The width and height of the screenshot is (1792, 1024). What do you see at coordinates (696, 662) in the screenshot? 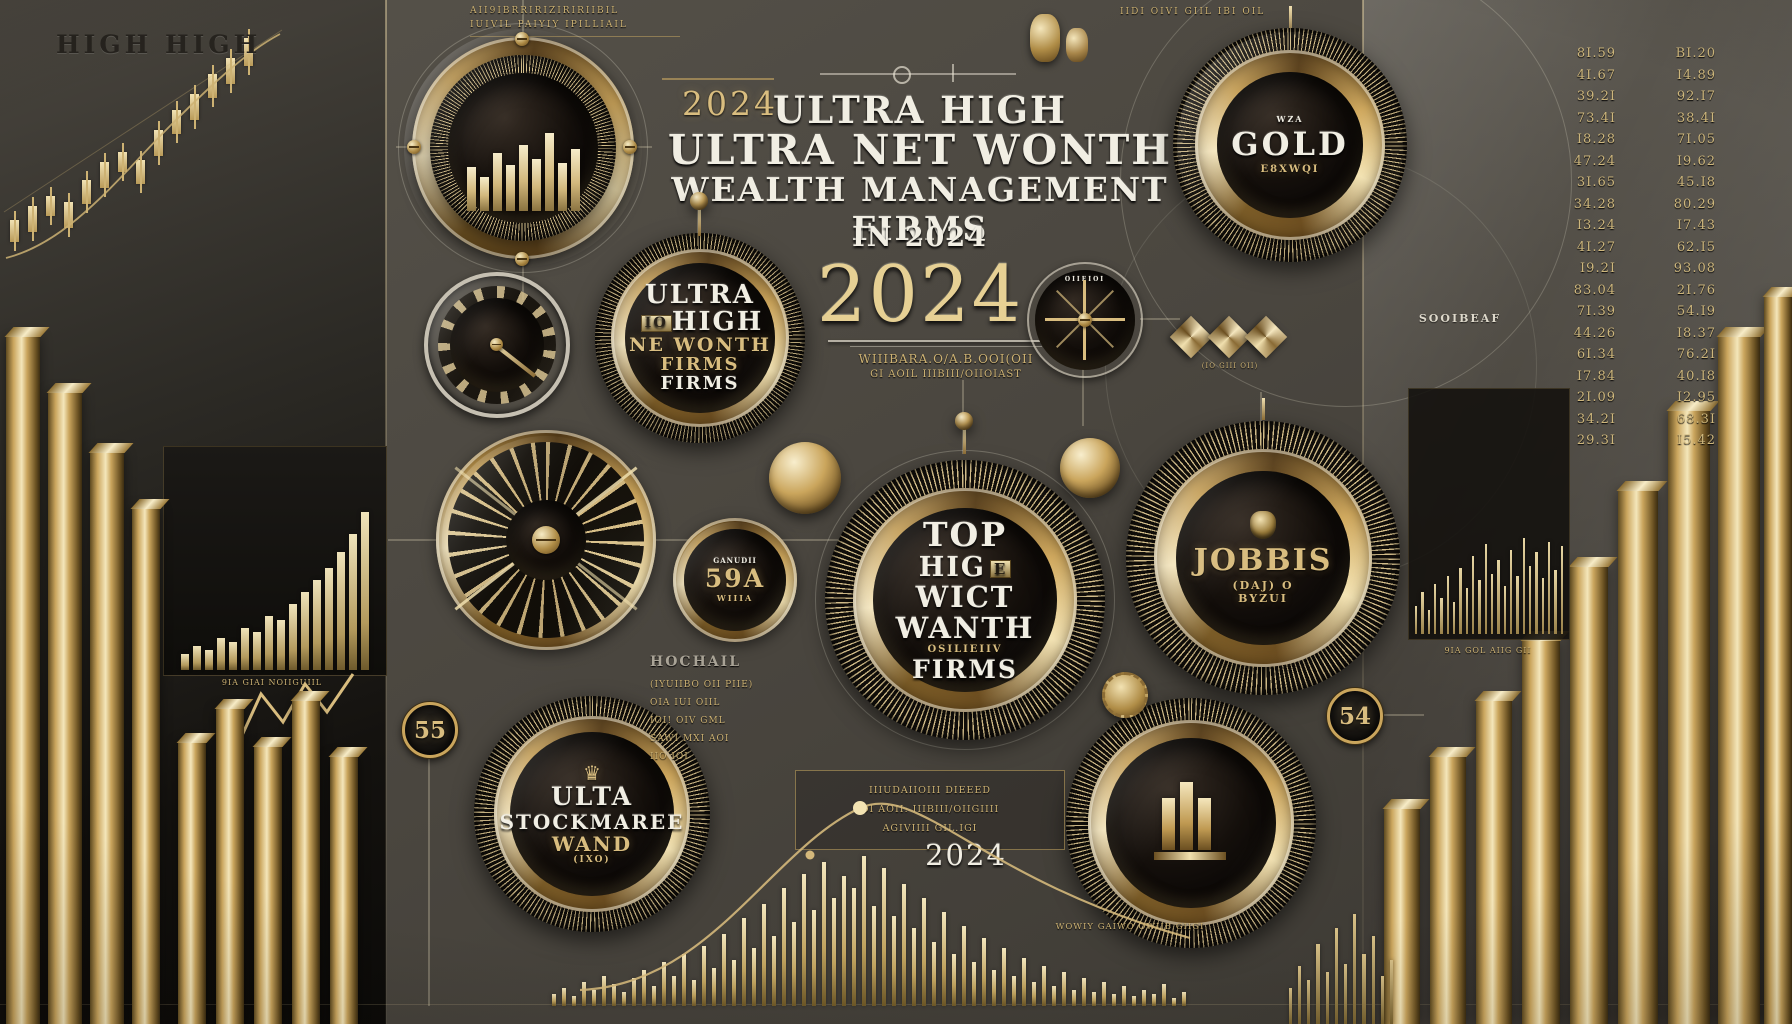
I see `rochail-title: HOCHAIL` at bounding box center [696, 662].